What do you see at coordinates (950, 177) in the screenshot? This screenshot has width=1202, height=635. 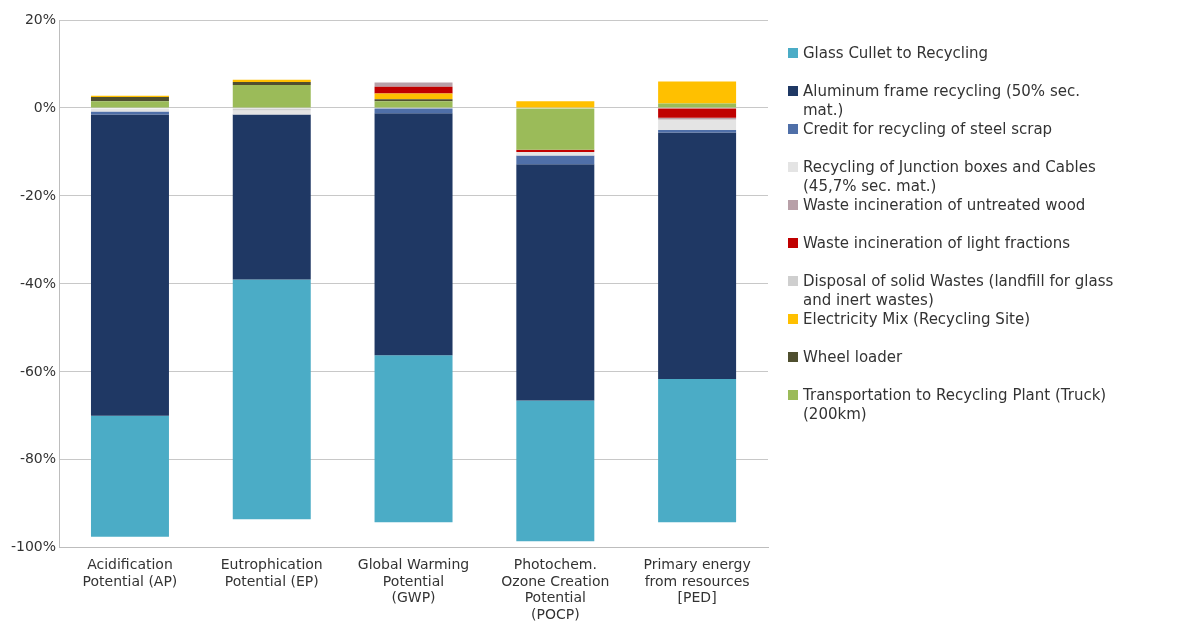 I see `legend-label: Recycling of Junction boxes and Cables (45,7% sec. mat.)` at bounding box center [950, 177].